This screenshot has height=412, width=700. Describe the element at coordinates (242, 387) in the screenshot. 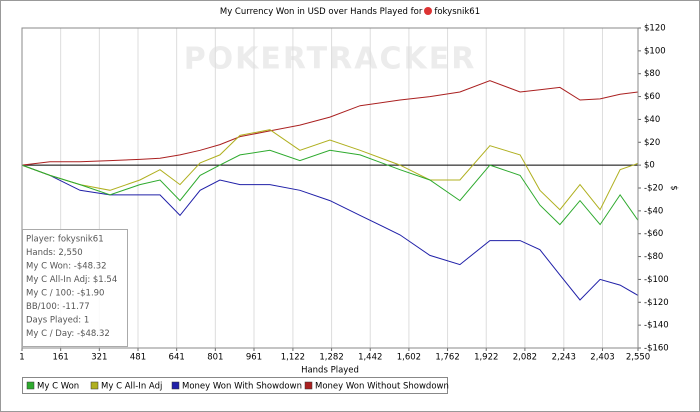

I see `legend-label: Money Won With Showdown` at that location.